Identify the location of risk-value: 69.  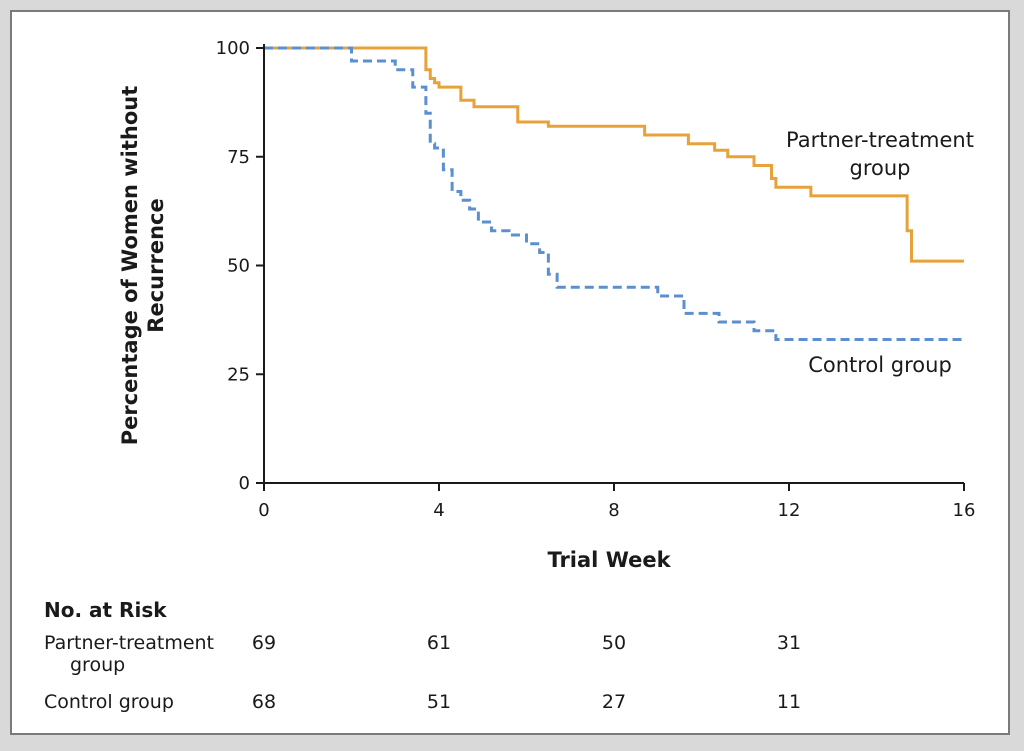
(264, 643).